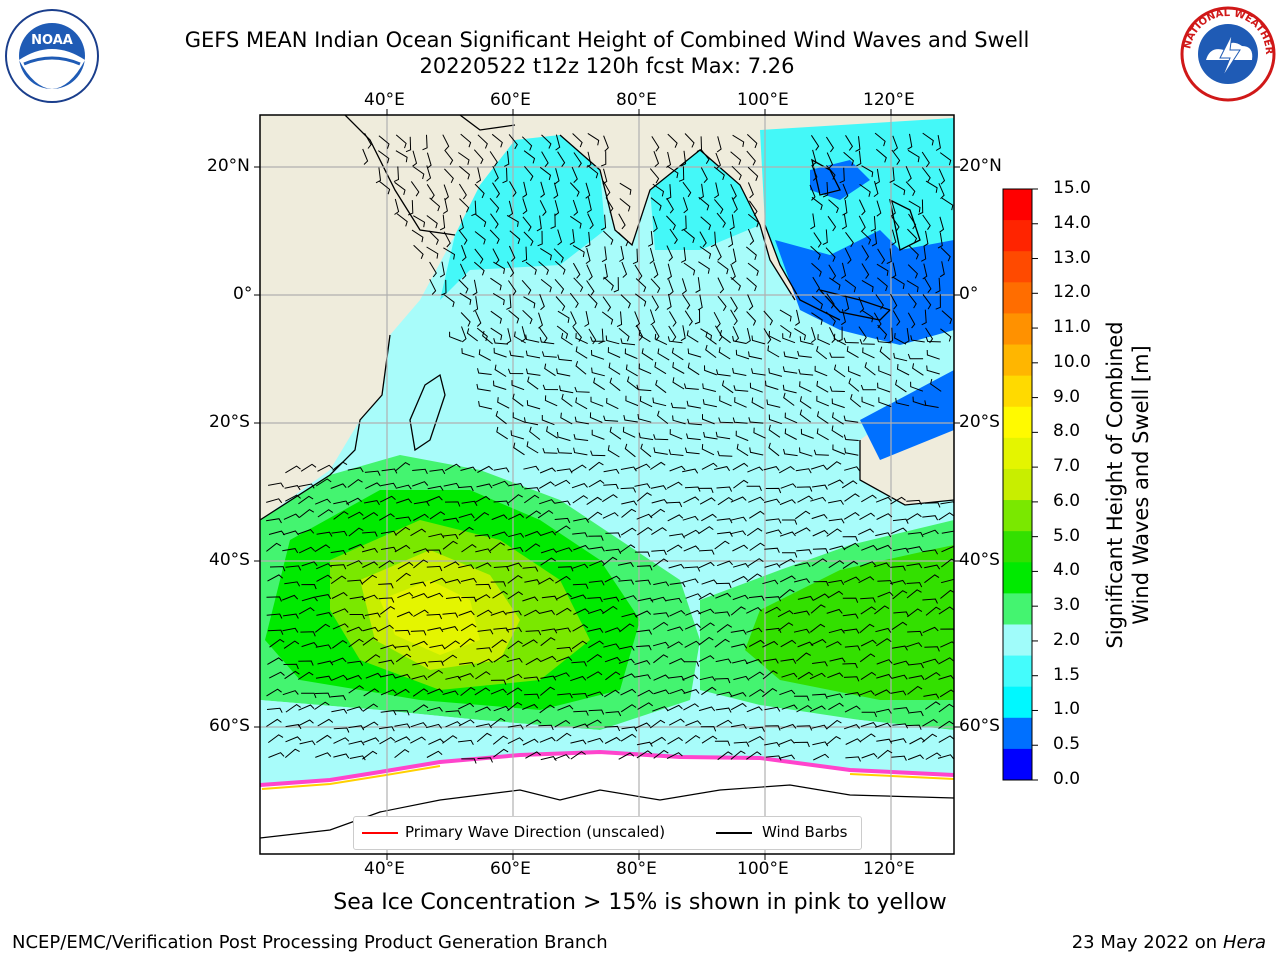 This screenshot has width=1280, height=960. Describe the element at coordinates (1067, 639) in the screenshot. I see `colorbar-tick-label: 2.0` at that location.